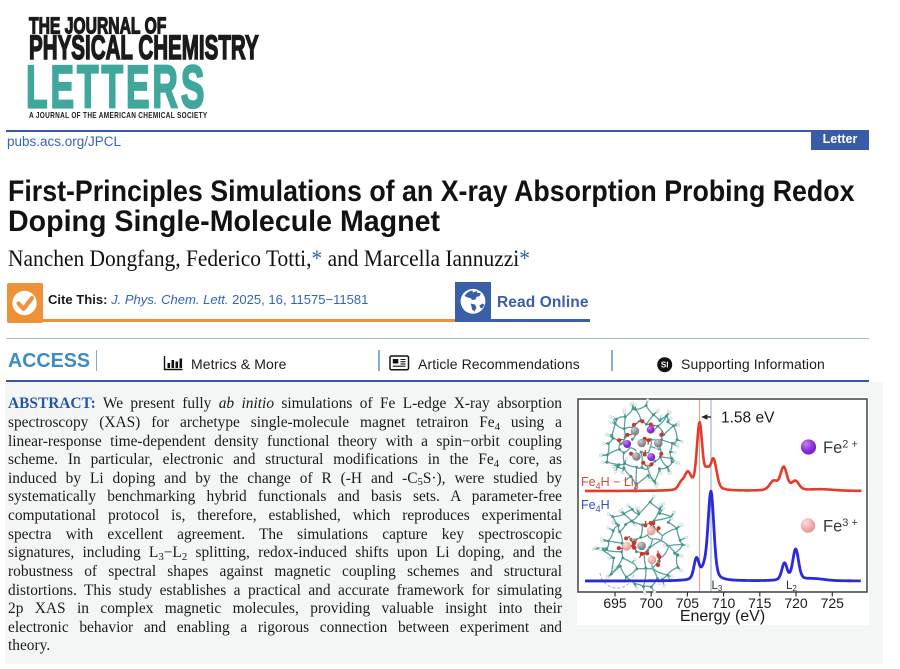 The height and width of the screenshot is (669, 900). What do you see at coordinates (760, 603) in the screenshot?
I see `svg-text: 715` at bounding box center [760, 603].